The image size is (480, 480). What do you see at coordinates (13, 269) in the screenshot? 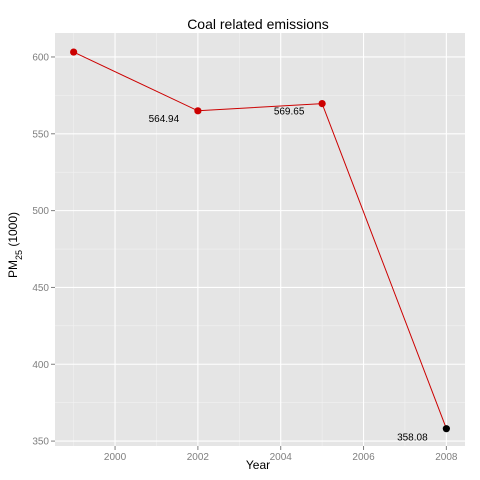
I see `y-axis-title-main: PM` at bounding box center [13, 269].